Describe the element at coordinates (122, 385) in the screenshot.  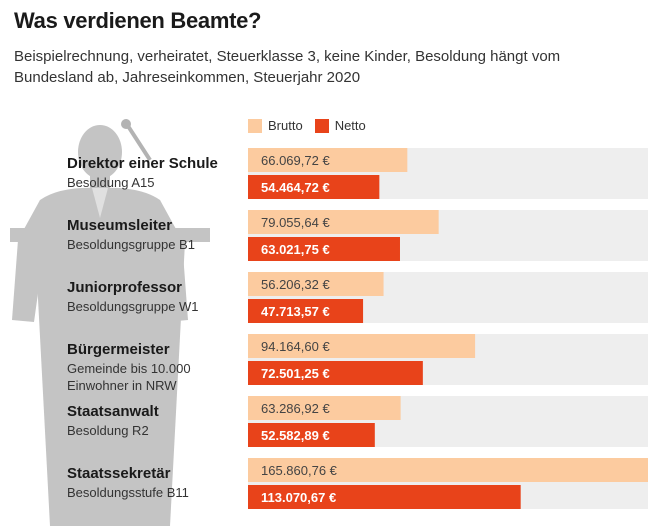
I see `category-sublabel: Einwohner in NRW` at that location.